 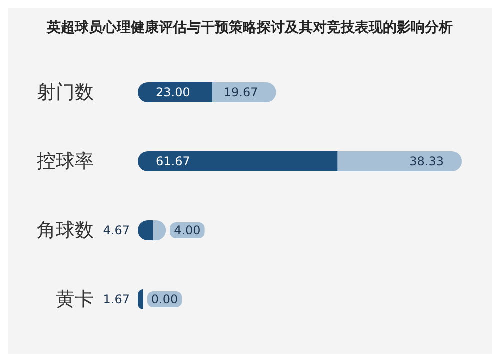 What do you see at coordinates (116, 231) in the screenshot?
I see `data-label: 4.67` at bounding box center [116, 231].